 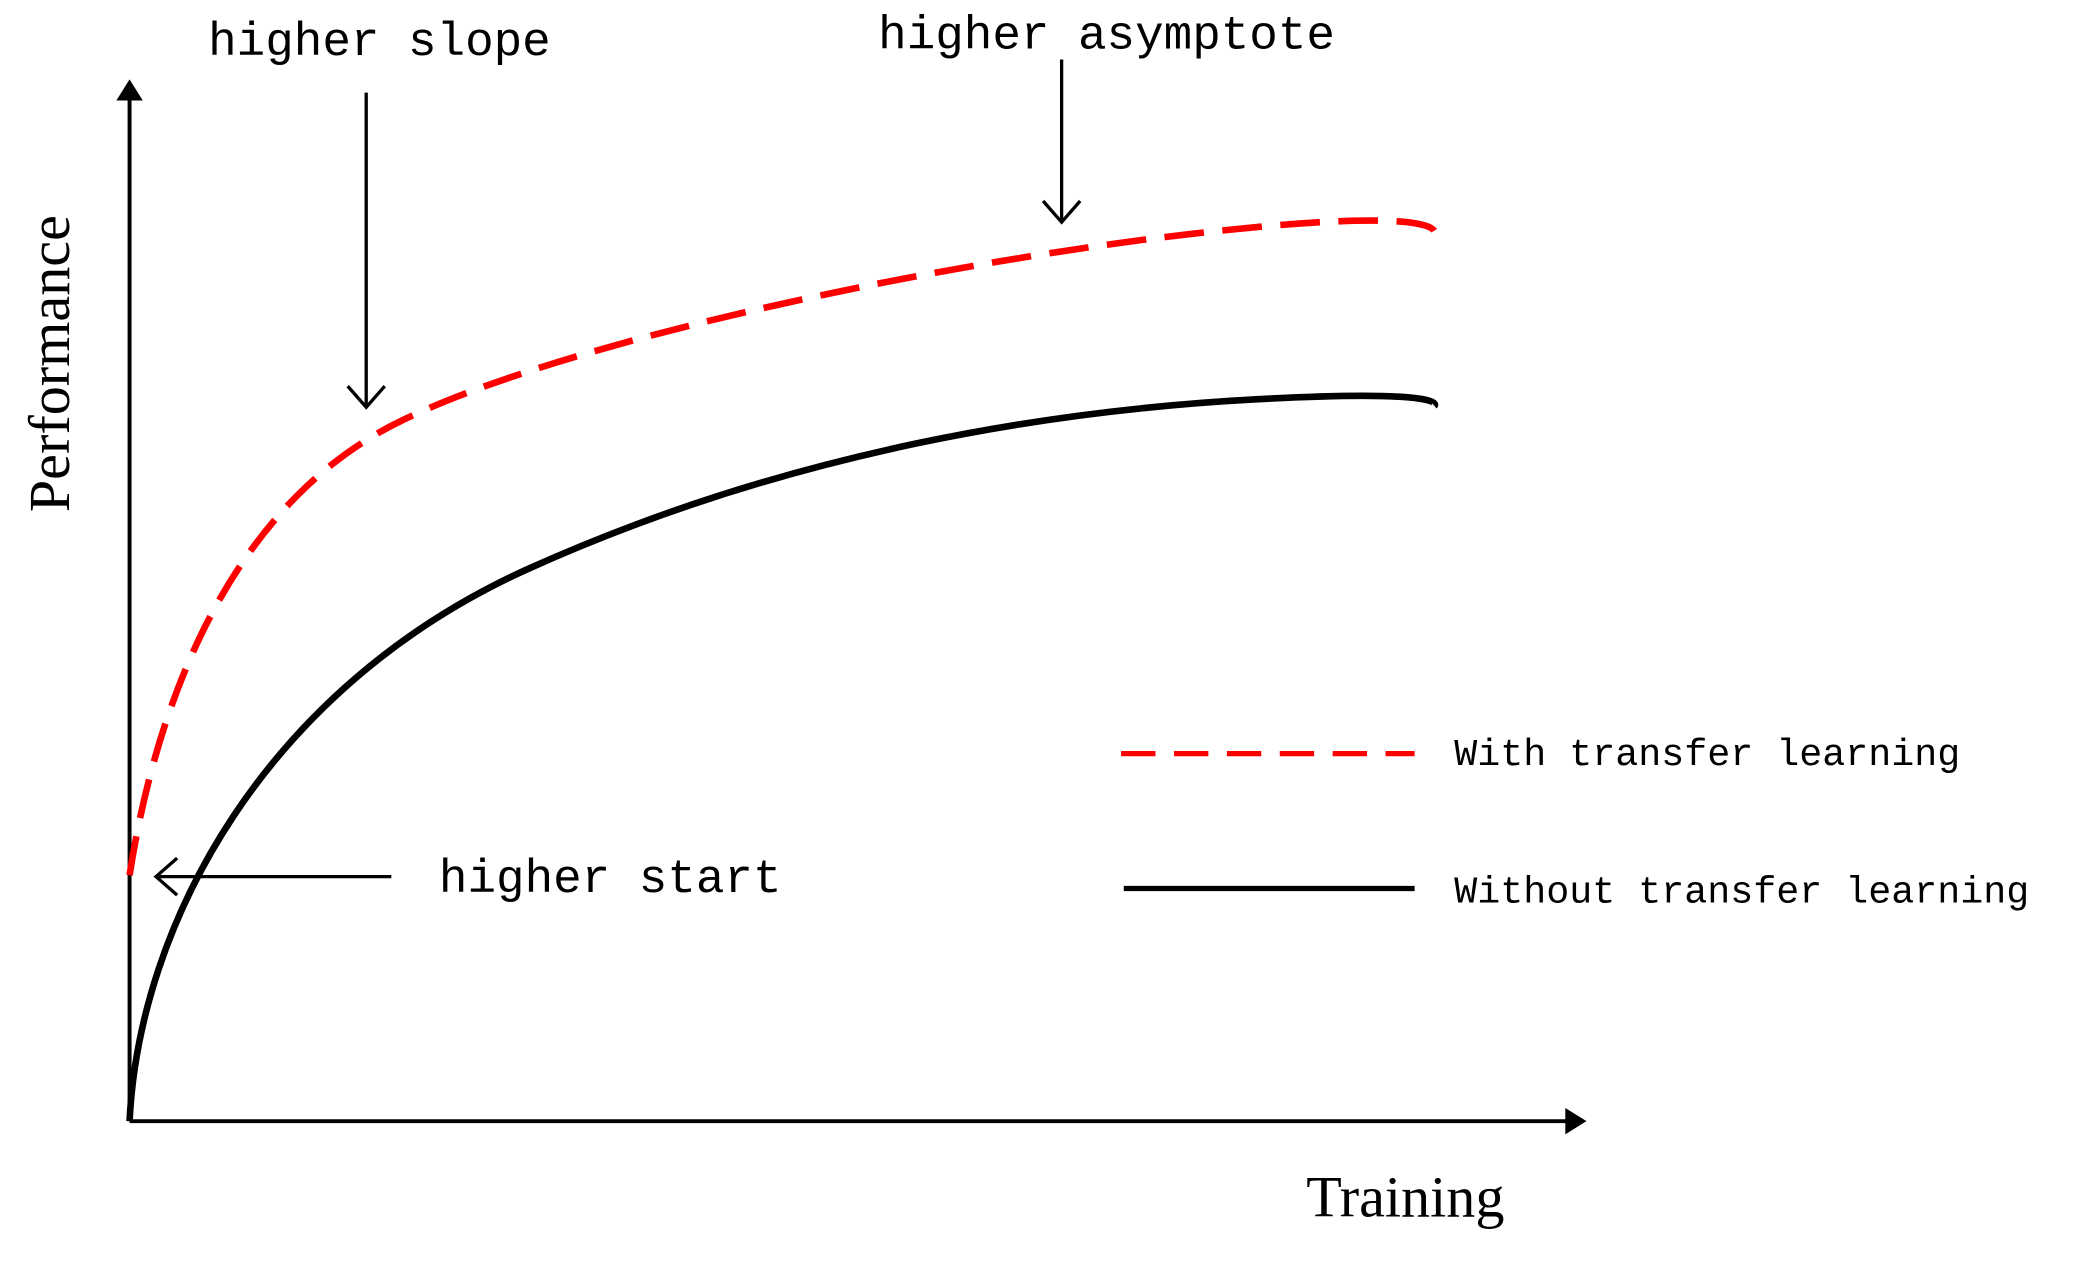 What do you see at coordinates (129, 90) in the screenshot?
I see `y-axis-arrow` at bounding box center [129, 90].